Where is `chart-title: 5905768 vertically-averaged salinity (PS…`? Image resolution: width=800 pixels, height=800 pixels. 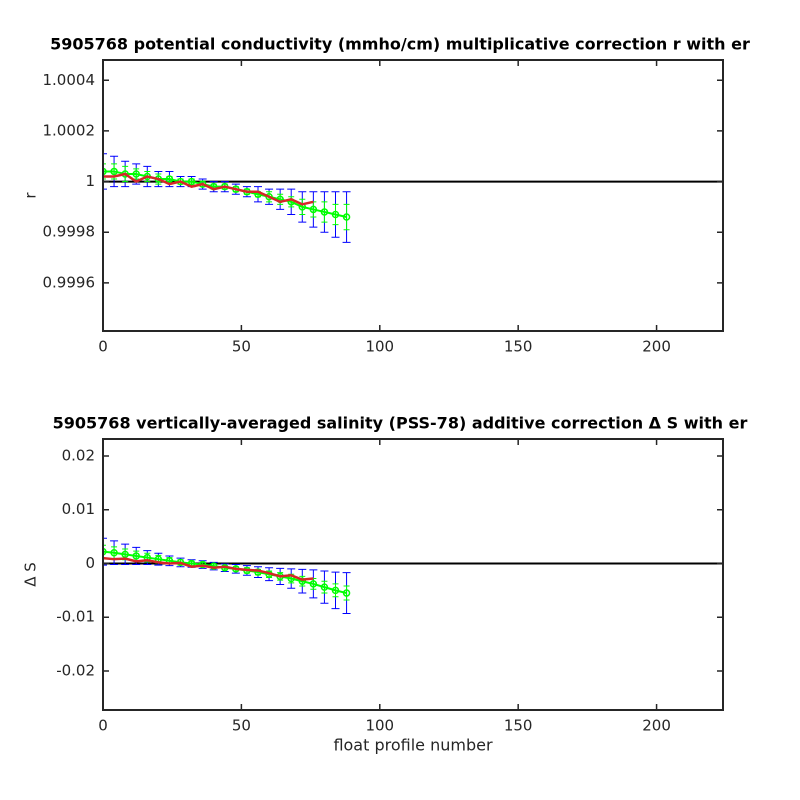 chart-title: 5905768 vertically-averaged salinity (PS… is located at coordinates (400, 423).